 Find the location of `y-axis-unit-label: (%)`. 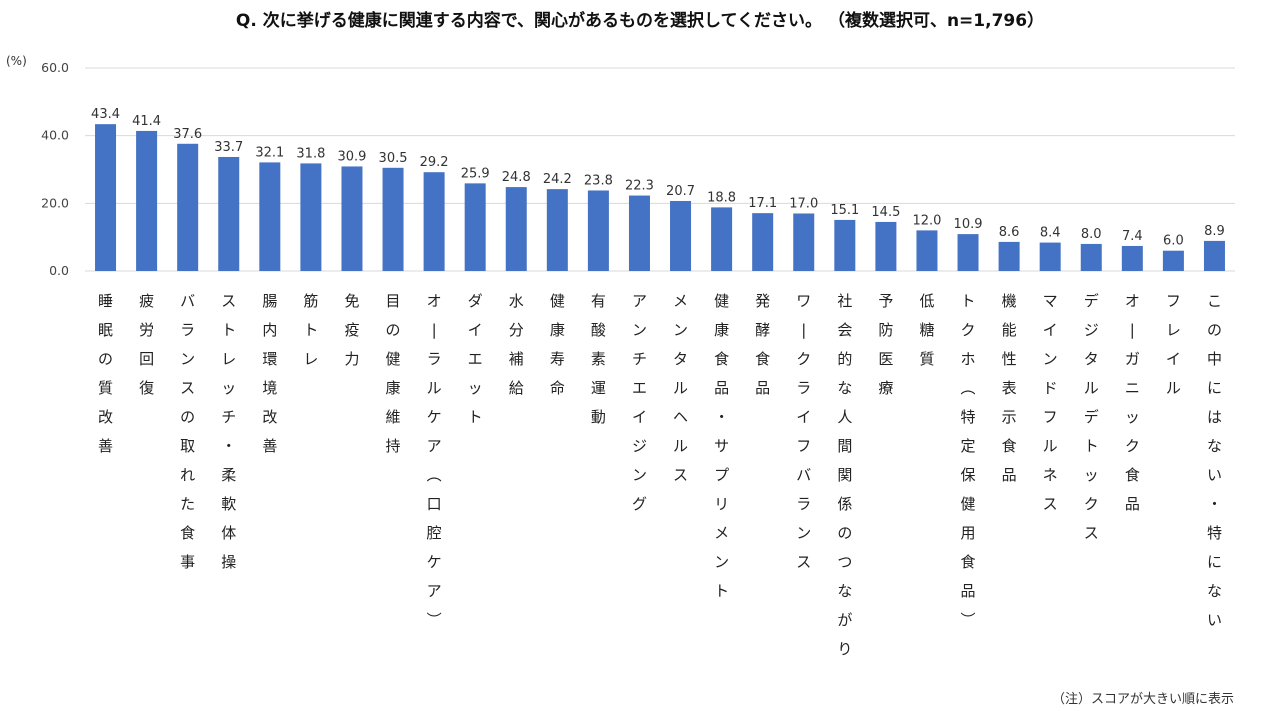

y-axis-unit-label: (%) is located at coordinates (16, 61).